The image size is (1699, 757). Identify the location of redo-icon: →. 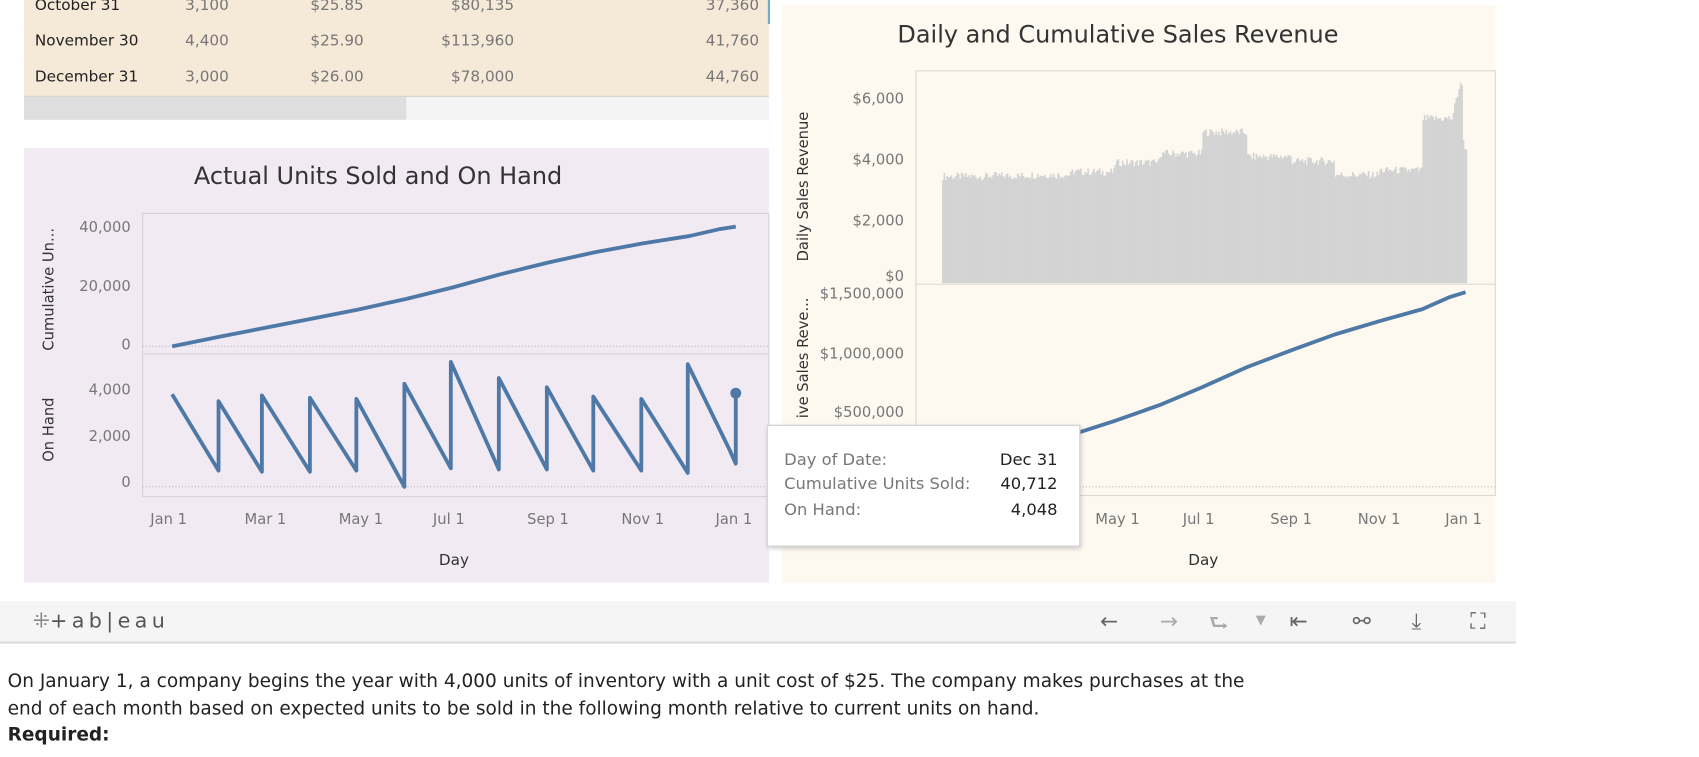
(1169, 620).